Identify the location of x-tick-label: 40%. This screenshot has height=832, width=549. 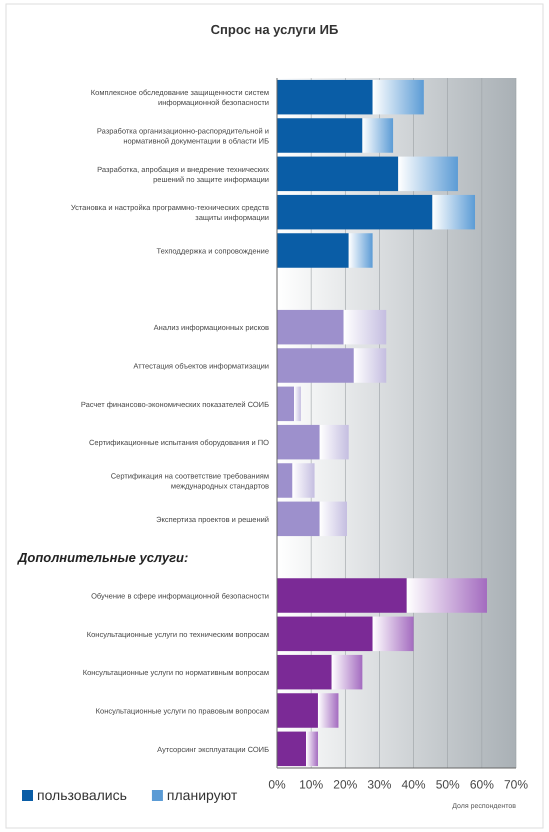
(414, 785).